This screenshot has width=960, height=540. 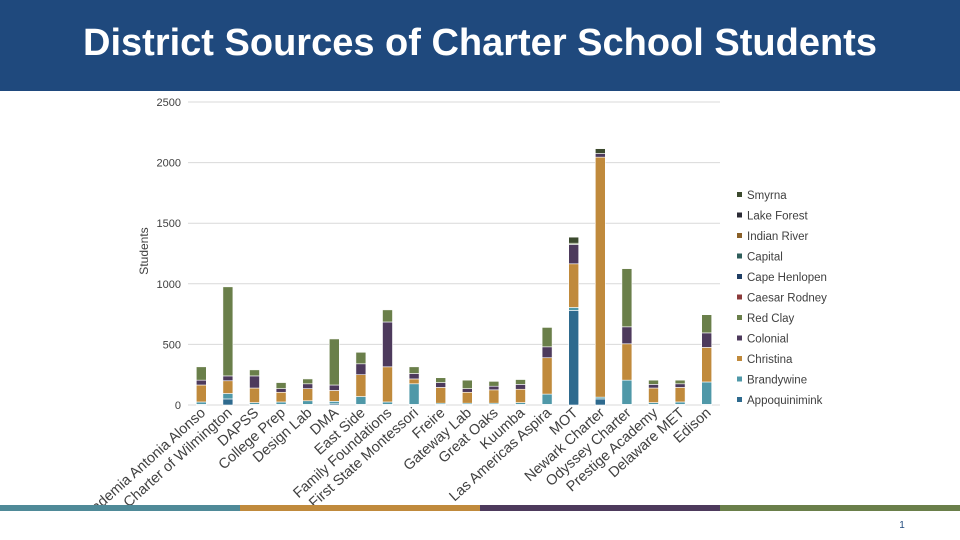 What do you see at coordinates (778, 237) in the screenshot?
I see `legend-label: Indian River` at bounding box center [778, 237].